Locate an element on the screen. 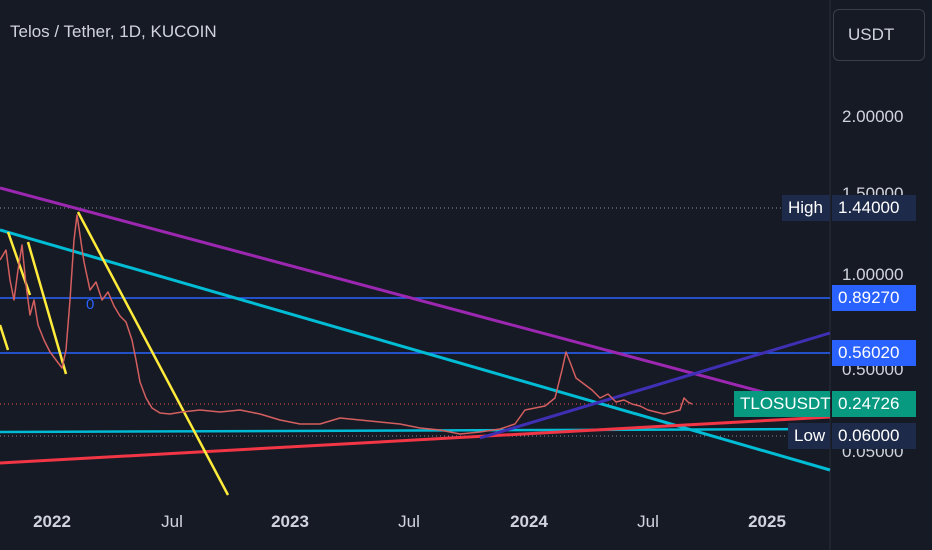 The height and width of the screenshot is (550, 932). time-tick: 2025 is located at coordinates (767, 521).